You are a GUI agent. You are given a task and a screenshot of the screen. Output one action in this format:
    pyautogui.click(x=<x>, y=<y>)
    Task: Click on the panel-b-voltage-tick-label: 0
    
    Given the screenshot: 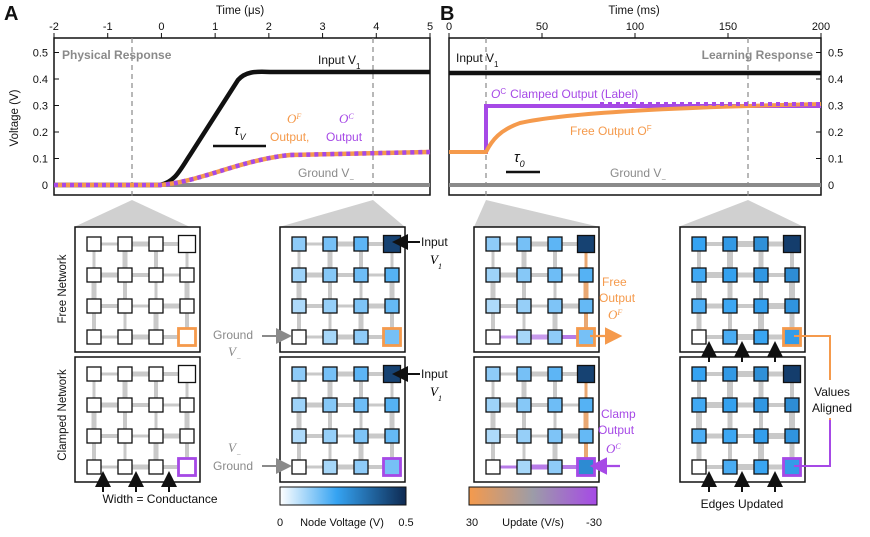 What is the action you would take?
    pyautogui.click(x=831, y=186)
    